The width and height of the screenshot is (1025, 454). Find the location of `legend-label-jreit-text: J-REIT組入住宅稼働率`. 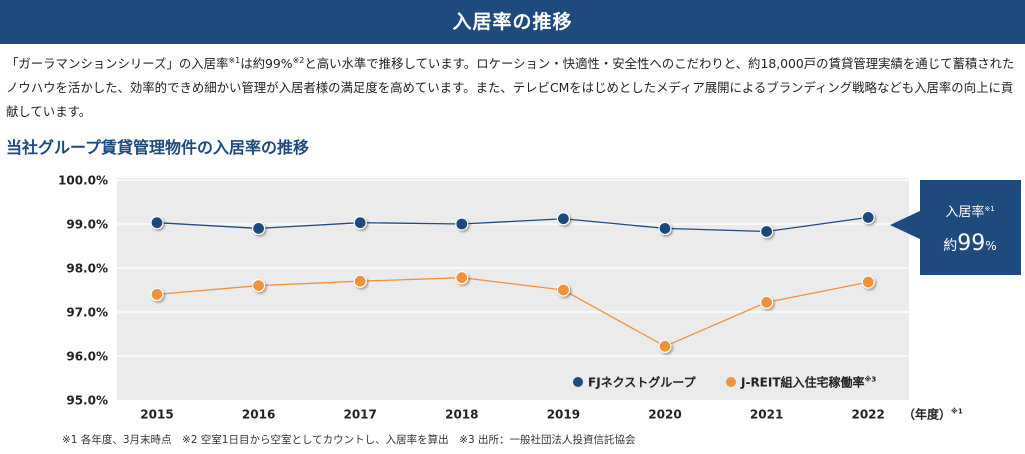

legend-label-jreit-text: J-REIT組入住宅稼働率 is located at coordinates (802, 382).